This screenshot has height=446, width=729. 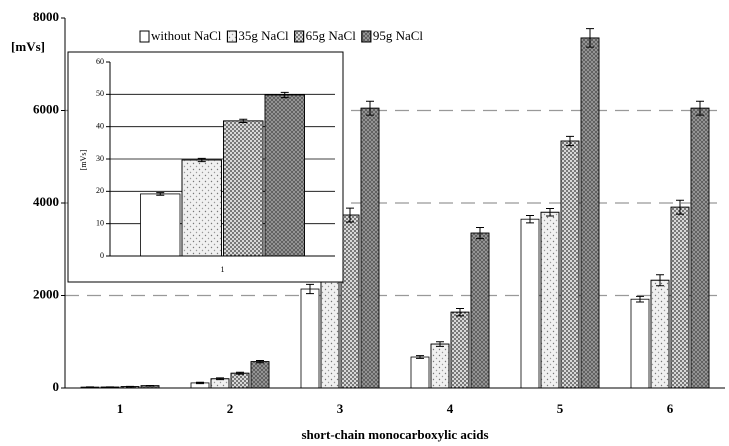 What do you see at coordinates (100, 158) in the screenshot?
I see `y-tick-label: 30` at bounding box center [100, 158].